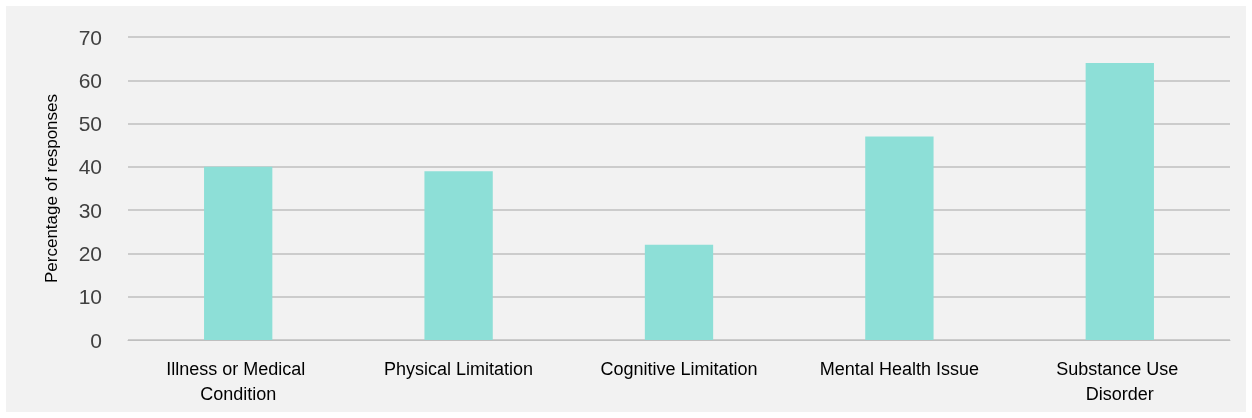 The height and width of the screenshot is (418, 1252). I want to click on x-tick-label: Physical Limitation, so click(459, 368).